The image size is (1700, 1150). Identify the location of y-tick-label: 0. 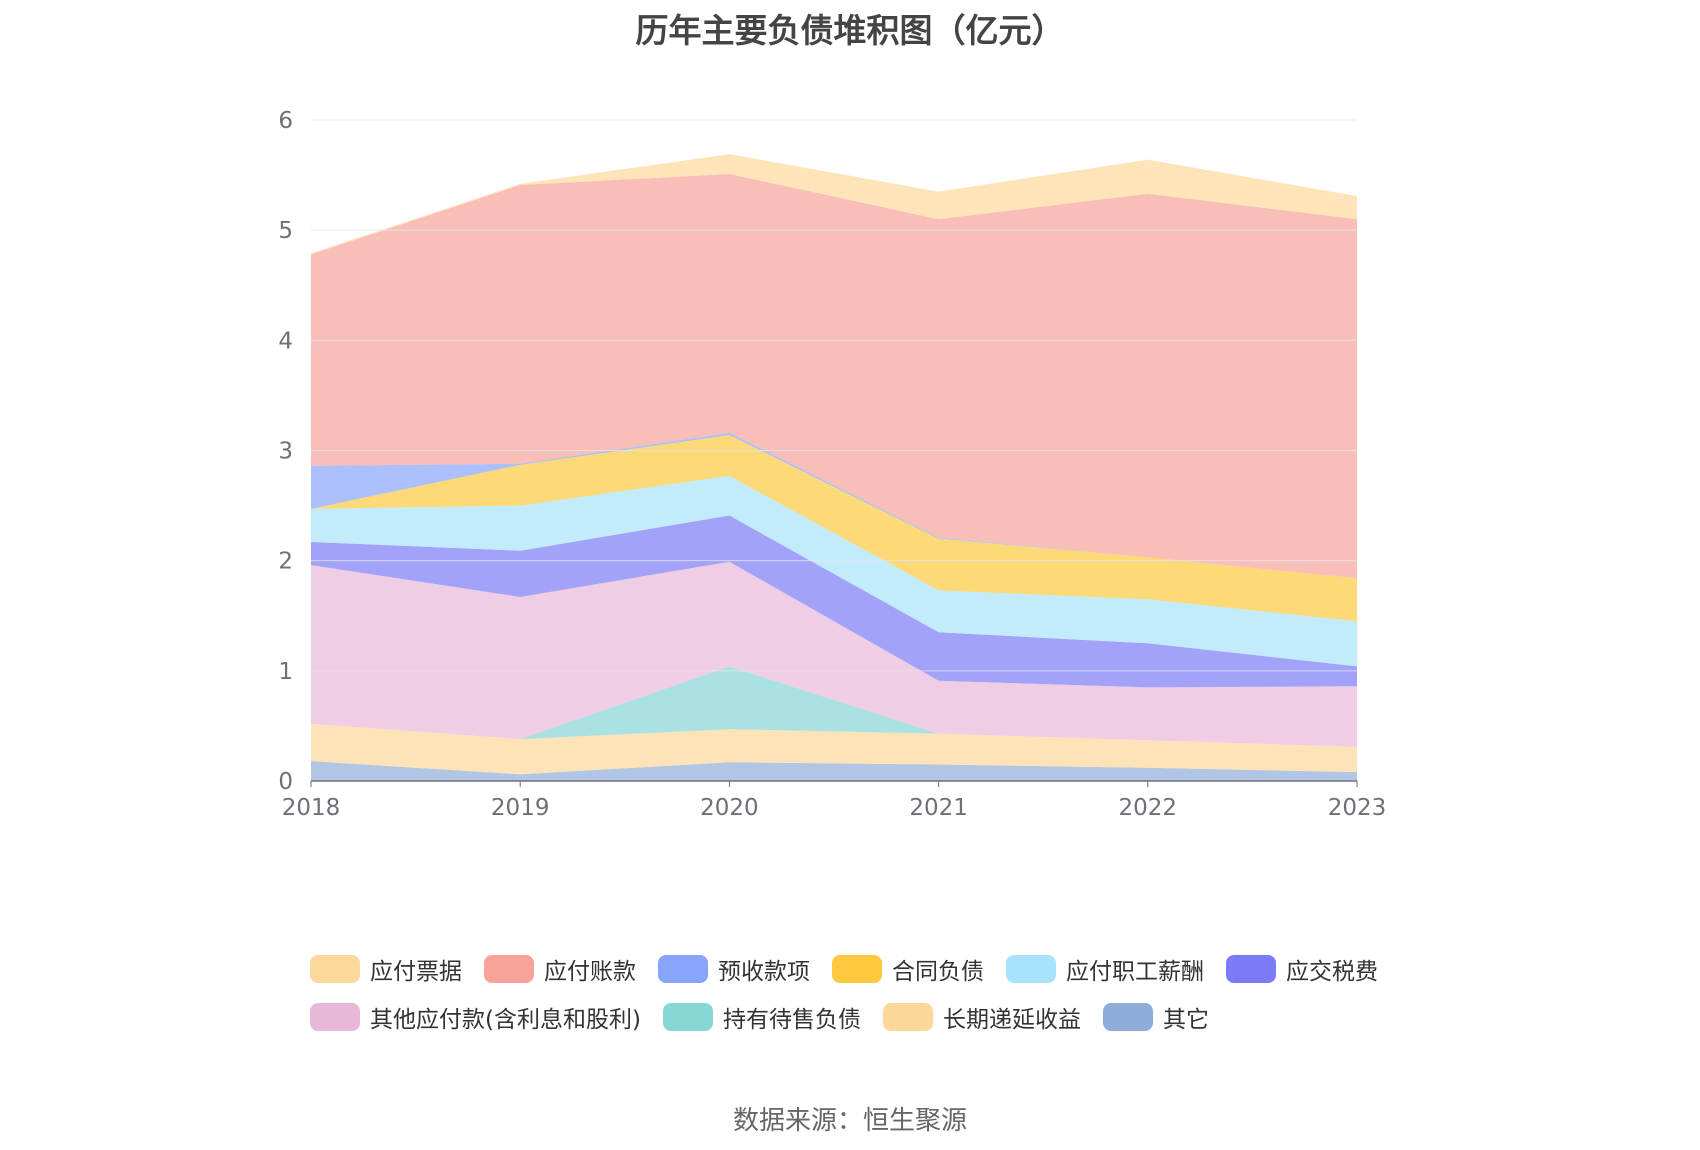
(285, 782).